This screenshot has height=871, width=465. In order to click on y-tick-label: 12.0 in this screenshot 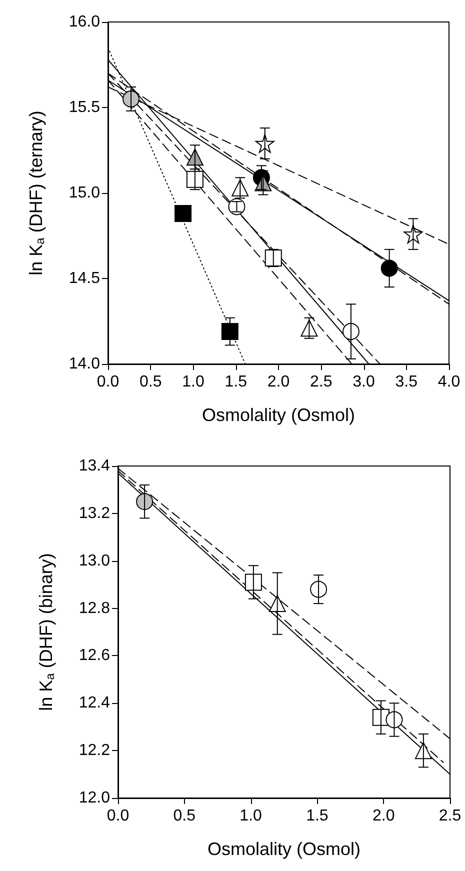, I will do `click(94, 798)`.